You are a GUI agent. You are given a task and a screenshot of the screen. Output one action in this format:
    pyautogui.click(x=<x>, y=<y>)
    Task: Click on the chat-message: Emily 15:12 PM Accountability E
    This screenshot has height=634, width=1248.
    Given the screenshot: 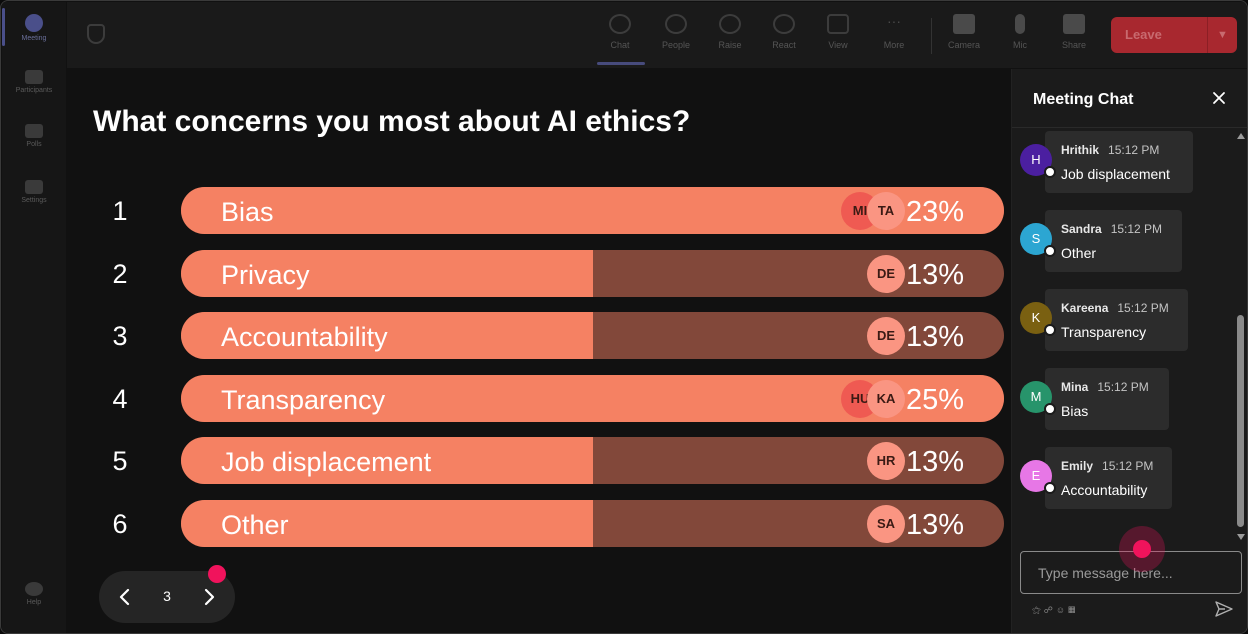 What is the action you would take?
    pyautogui.click(x=1130, y=479)
    